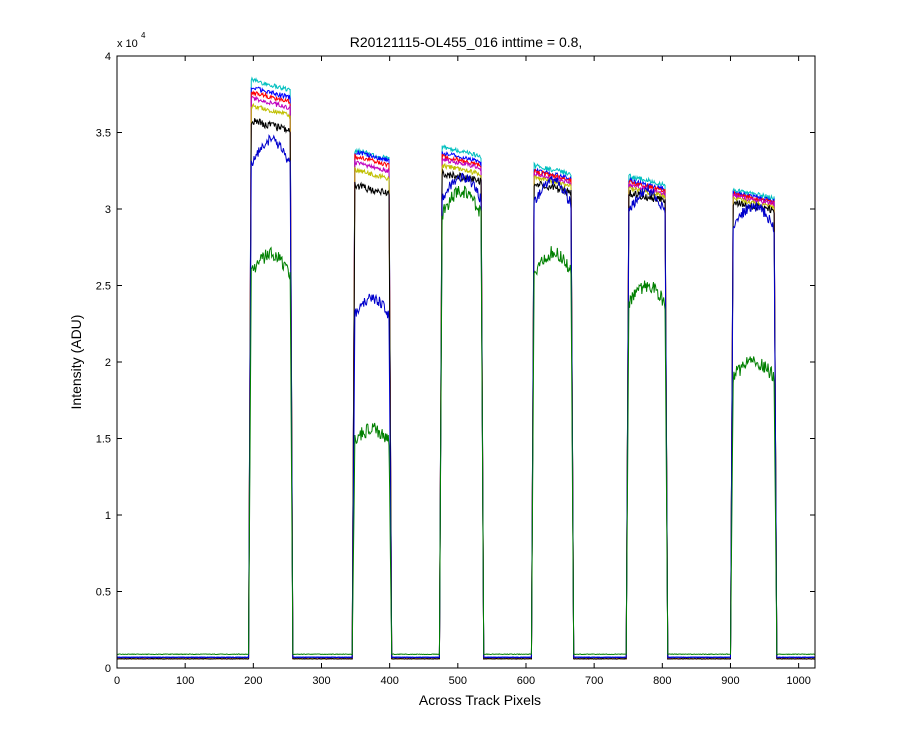 Image resolution: width=900 pixels, height=750 pixels. I want to click on x-tick-label: 900, so click(730, 681).